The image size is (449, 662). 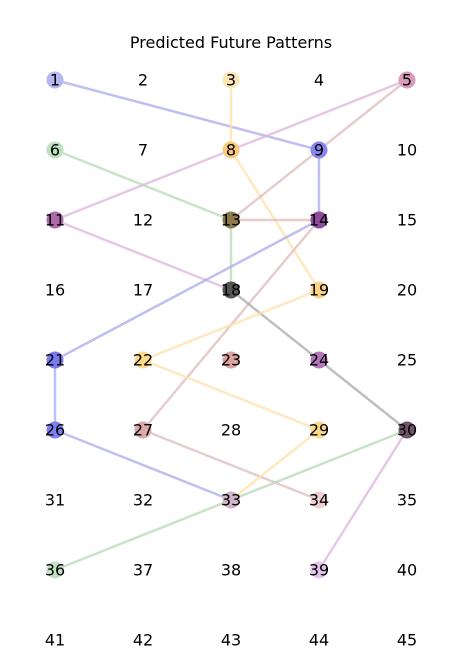 I want to click on node-label-9: 9, so click(x=319, y=150).